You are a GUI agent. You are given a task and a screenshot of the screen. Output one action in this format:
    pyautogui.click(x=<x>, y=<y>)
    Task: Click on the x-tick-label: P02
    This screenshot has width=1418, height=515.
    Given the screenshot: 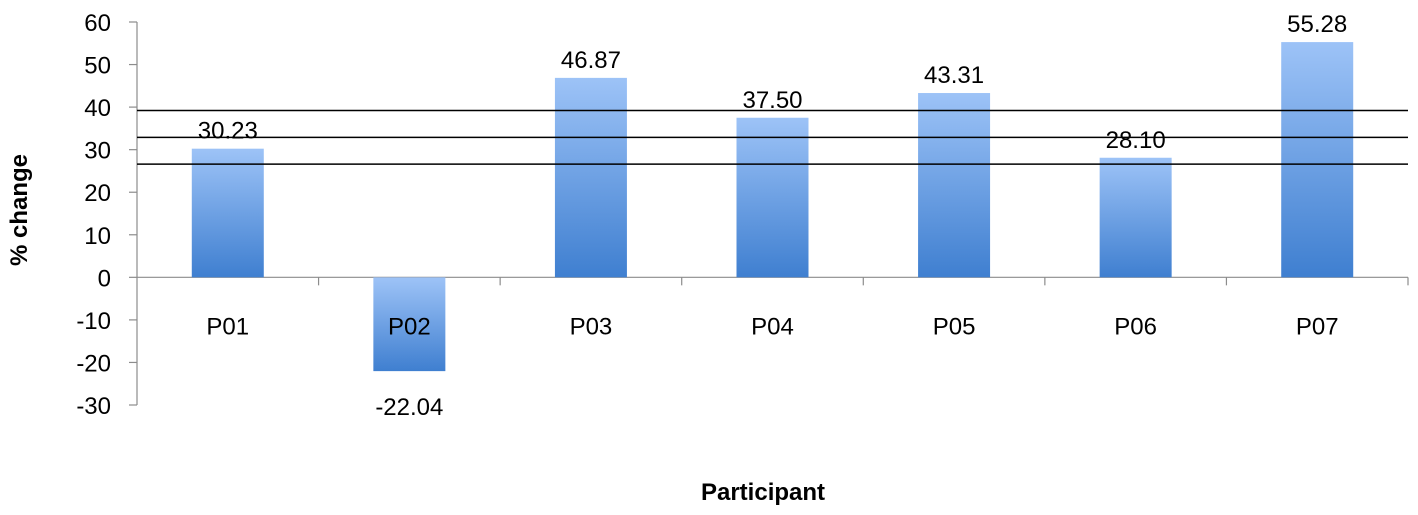 What is the action you would take?
    pyautogui.click(x=409, y=326)
    